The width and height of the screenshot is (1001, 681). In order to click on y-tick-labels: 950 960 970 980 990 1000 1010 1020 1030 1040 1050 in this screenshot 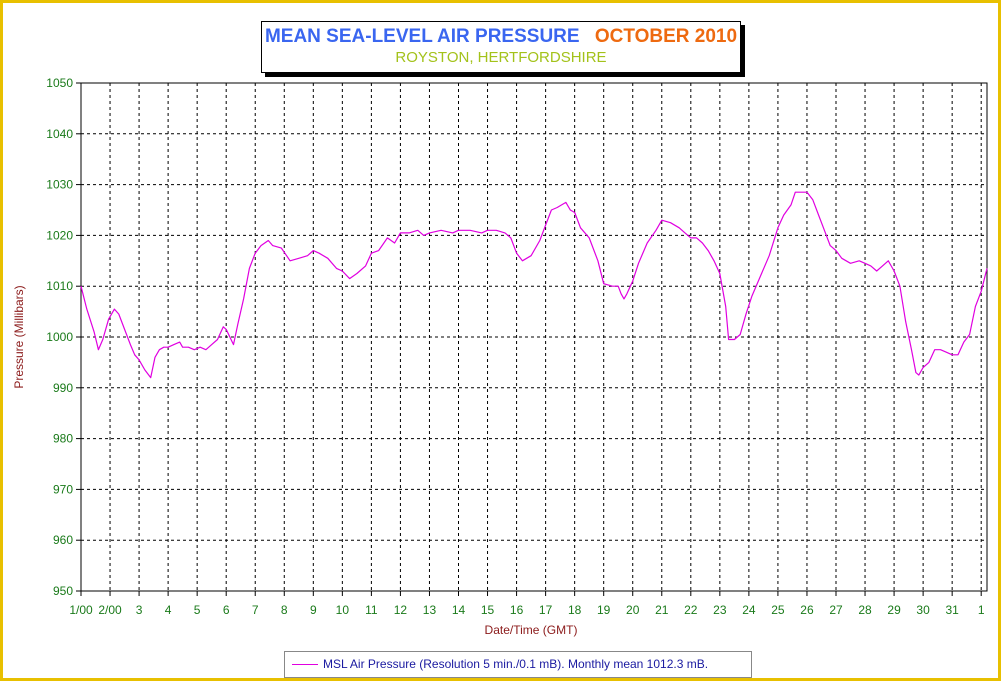, I will do `click(59, 337)`.